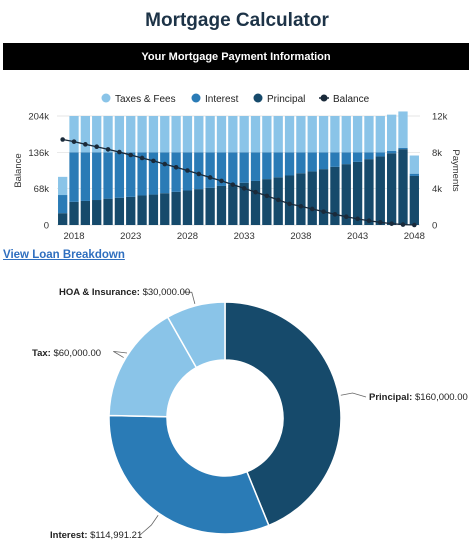 This screenshot has width=474, height=559. Describe the element at coordinates (357, 236) in the screenshot. I see `x-tick-label: 2043` at that location.